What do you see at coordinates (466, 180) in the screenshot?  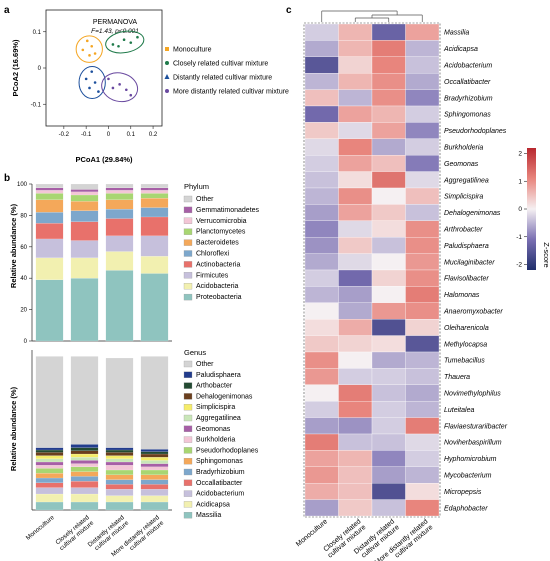 I see `heatmap-row-label: Aggregatilinea` at bounding box center [466, 180].